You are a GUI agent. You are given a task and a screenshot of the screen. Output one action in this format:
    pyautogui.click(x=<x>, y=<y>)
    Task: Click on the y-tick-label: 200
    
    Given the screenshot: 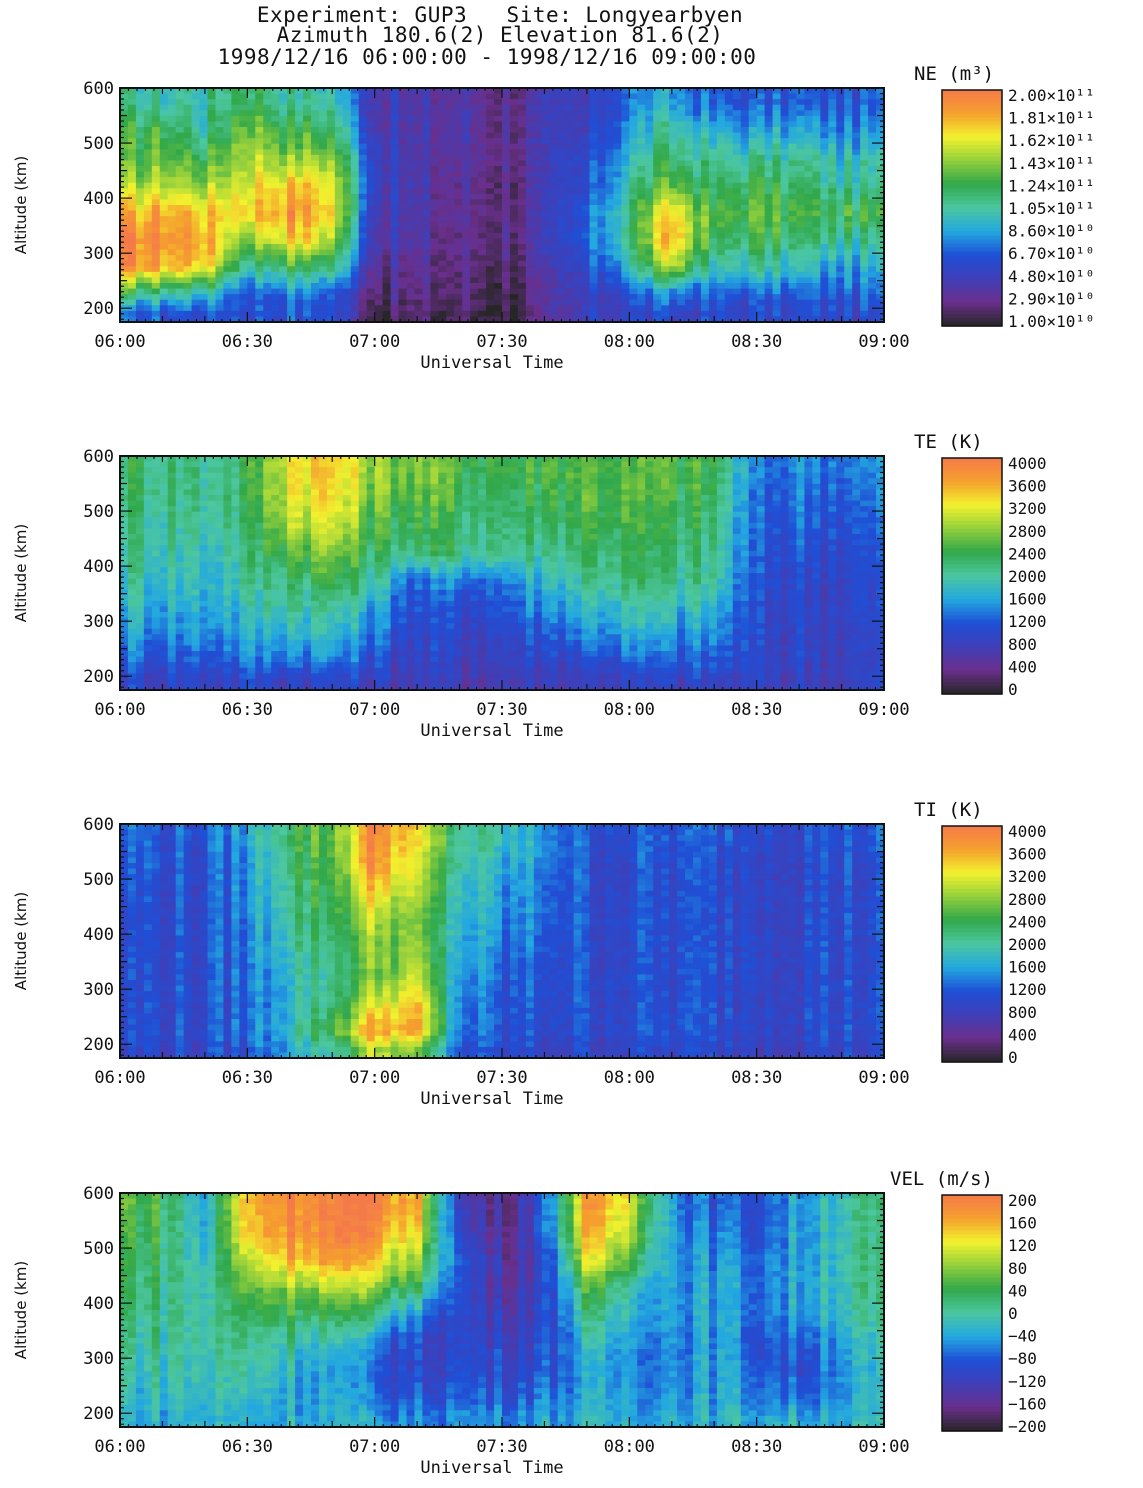 What is the action you would take?
    pyautogui.click(x=98, y=309)
    